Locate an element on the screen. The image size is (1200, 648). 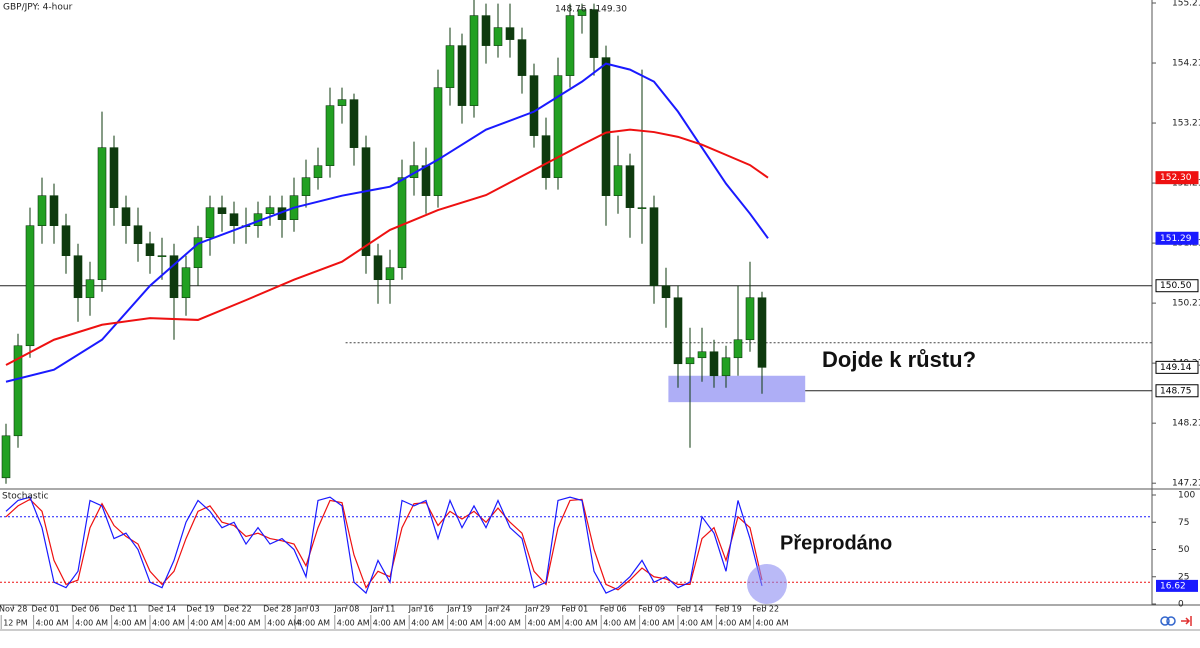
y-tick-label: 154.21 is located at coordinates (1186, 64).